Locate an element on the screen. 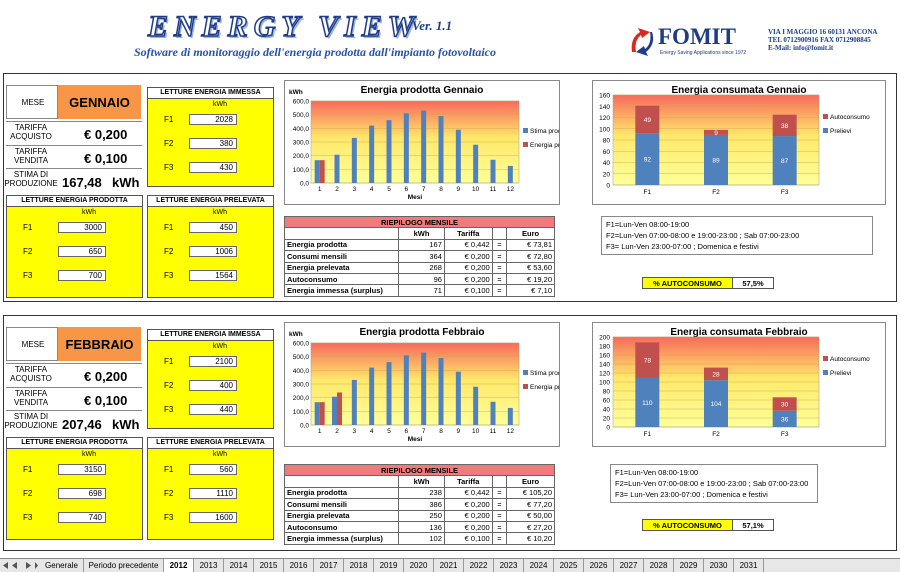 This screenshot has width=900, height=572. letture-immessa-f1-input: 2028 is located at coordinates (213, 119).